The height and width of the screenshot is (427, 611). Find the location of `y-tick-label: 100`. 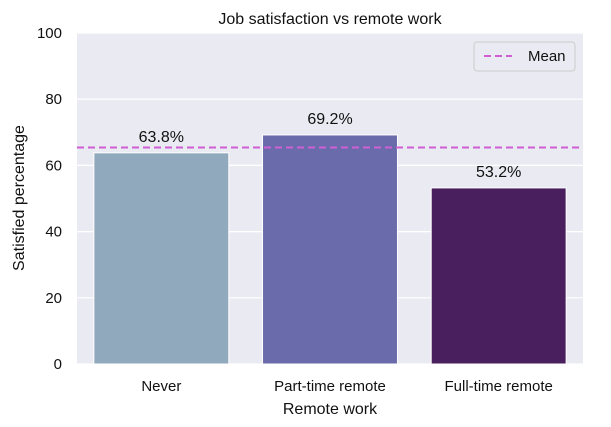

y-tick-label: 100 is located at coordinates (49, 33).